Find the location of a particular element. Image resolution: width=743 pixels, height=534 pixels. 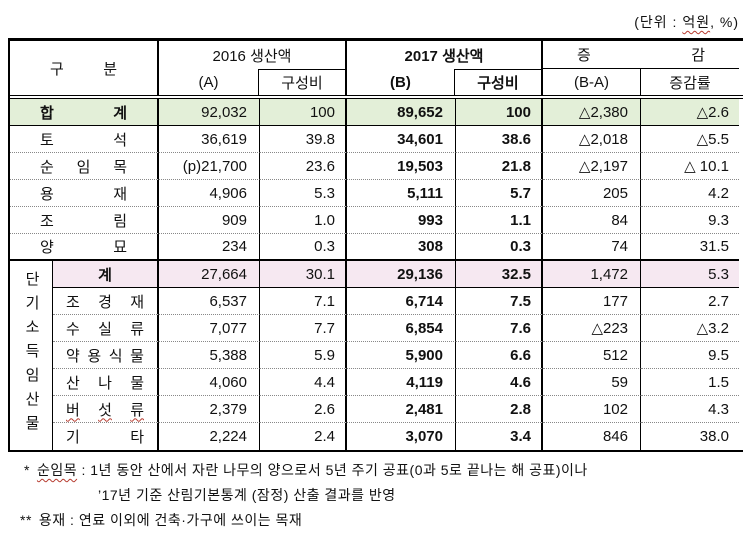

cell-2016-amount: 234 is located at coordinates (209, 247).